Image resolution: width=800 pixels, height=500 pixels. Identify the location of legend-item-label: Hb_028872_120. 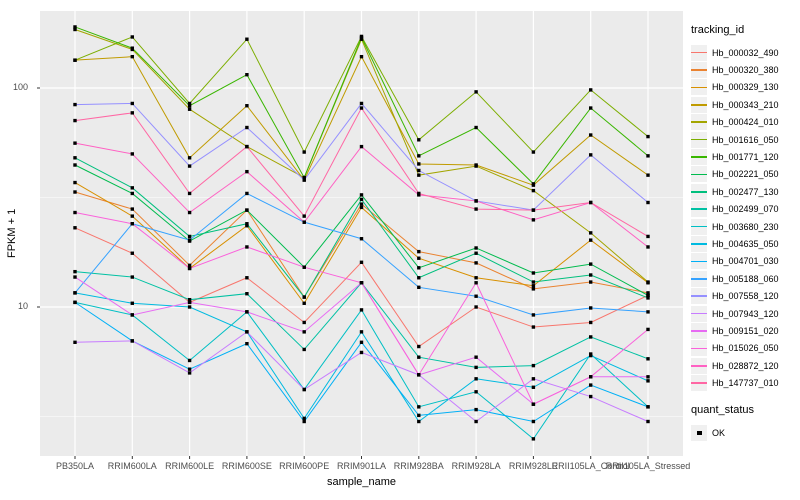
(745, 365).